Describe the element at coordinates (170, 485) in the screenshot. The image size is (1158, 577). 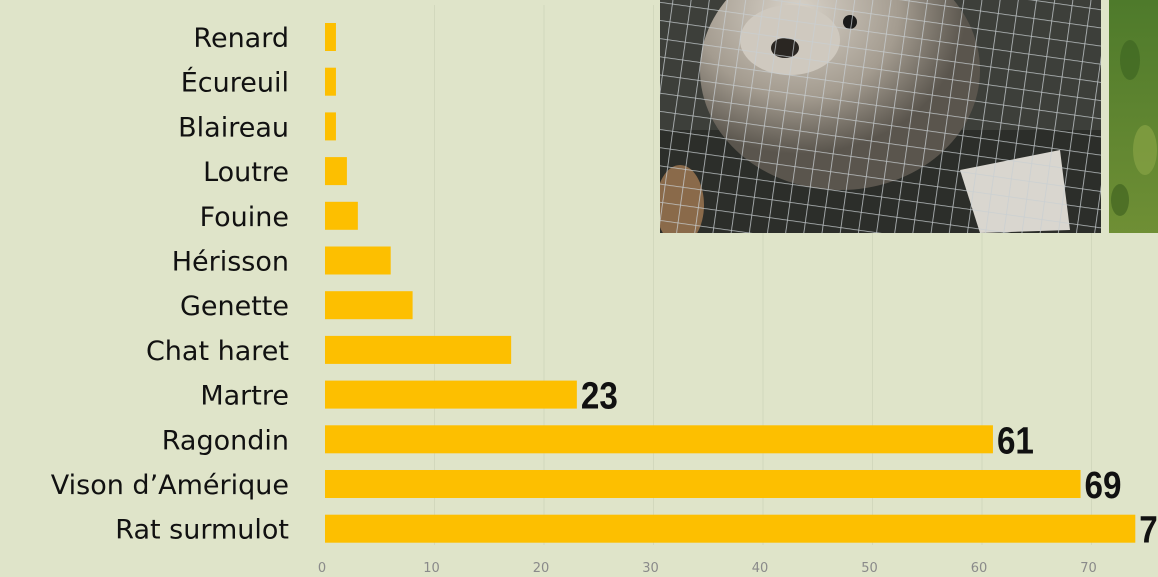
I see `category-label: Vison d’Amérique` at that location.